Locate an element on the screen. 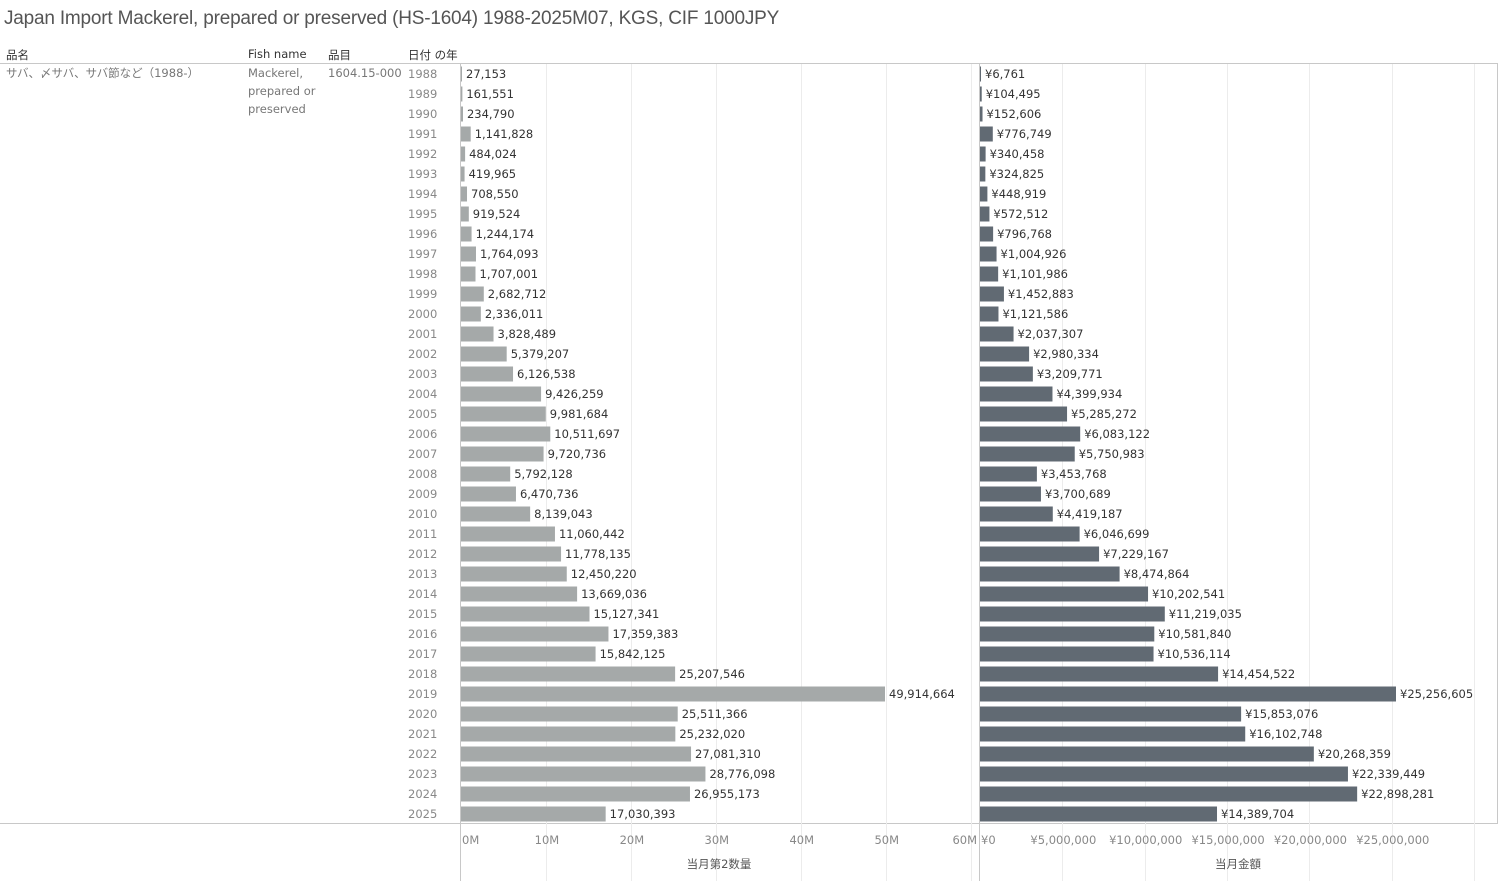 The width and height of the screenshot is (1500, 881). quantity-tick-label: 10M is located at coordinates (547, 840).